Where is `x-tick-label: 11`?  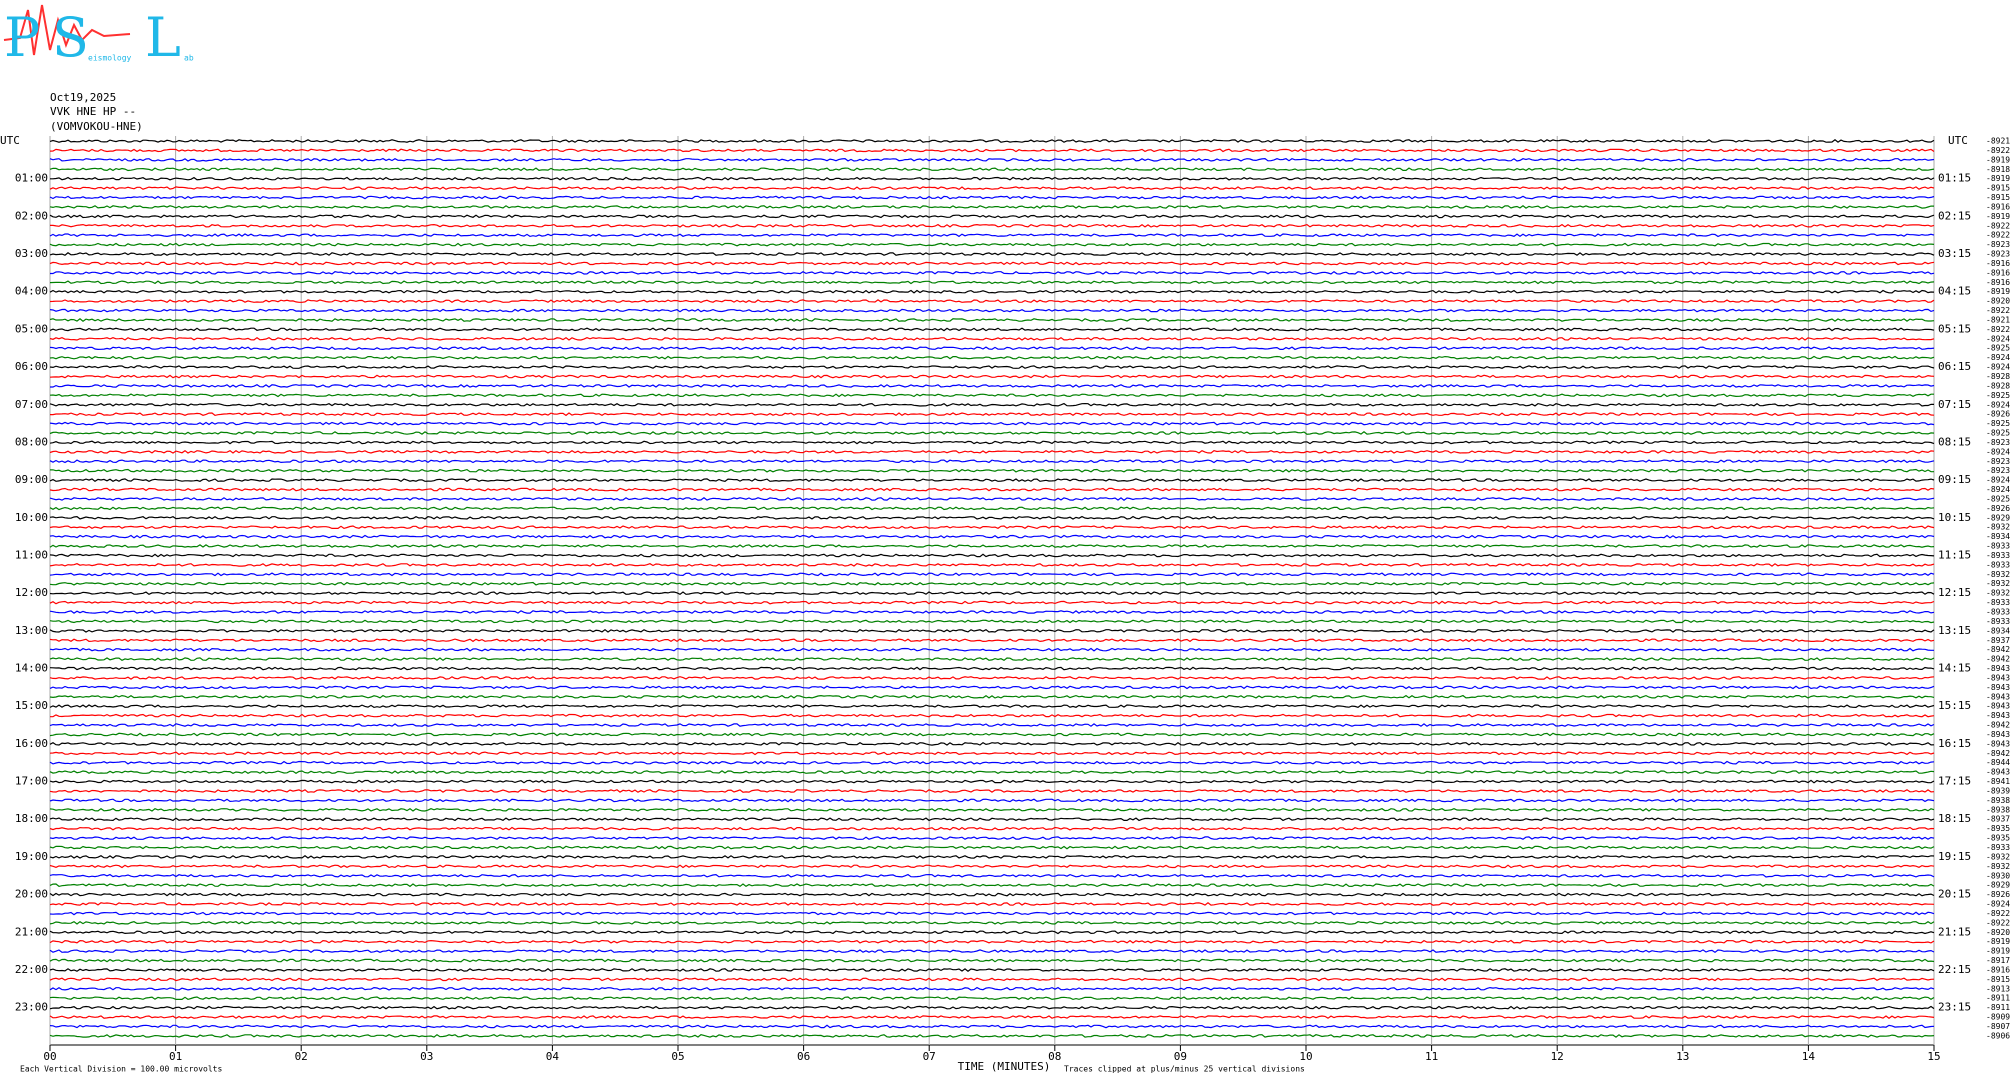 x-tick-label: 11 is located at coordinates (1431, 1056).